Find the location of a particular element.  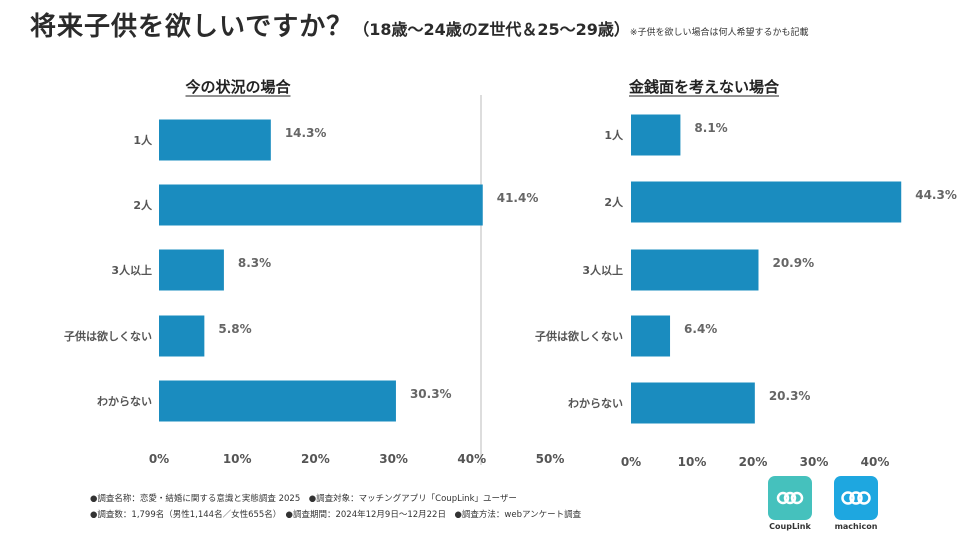

left-tick-label: 0% is located at coordinates (159, 459).